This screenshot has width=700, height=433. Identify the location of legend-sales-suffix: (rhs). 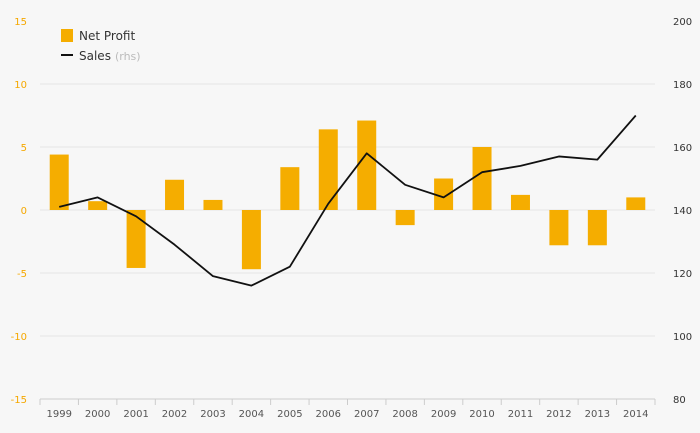
(128, 56).